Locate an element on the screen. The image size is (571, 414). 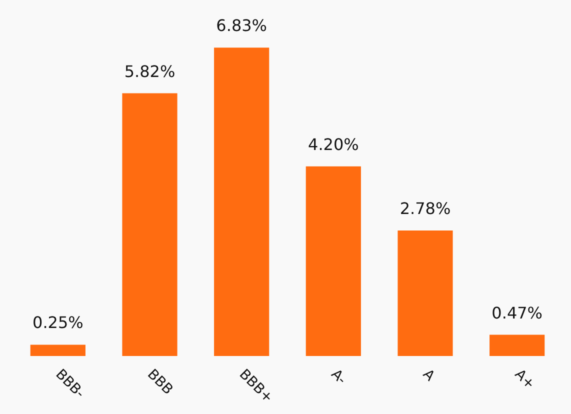
x-tick-label: A- is located at coordinates (339, 377).